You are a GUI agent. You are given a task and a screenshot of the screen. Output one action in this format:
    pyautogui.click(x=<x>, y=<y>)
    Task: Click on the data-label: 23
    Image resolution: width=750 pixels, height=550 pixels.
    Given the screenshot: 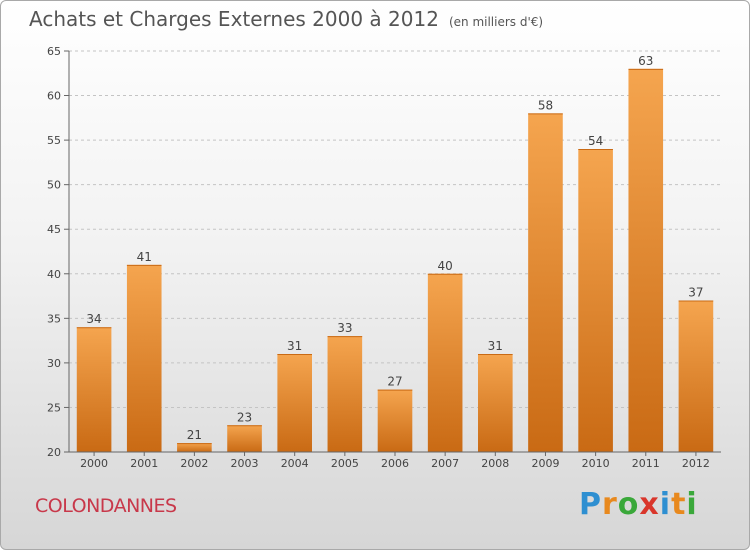 What is the action you would take?
    pyautogui.click(x=244, y=417)
    